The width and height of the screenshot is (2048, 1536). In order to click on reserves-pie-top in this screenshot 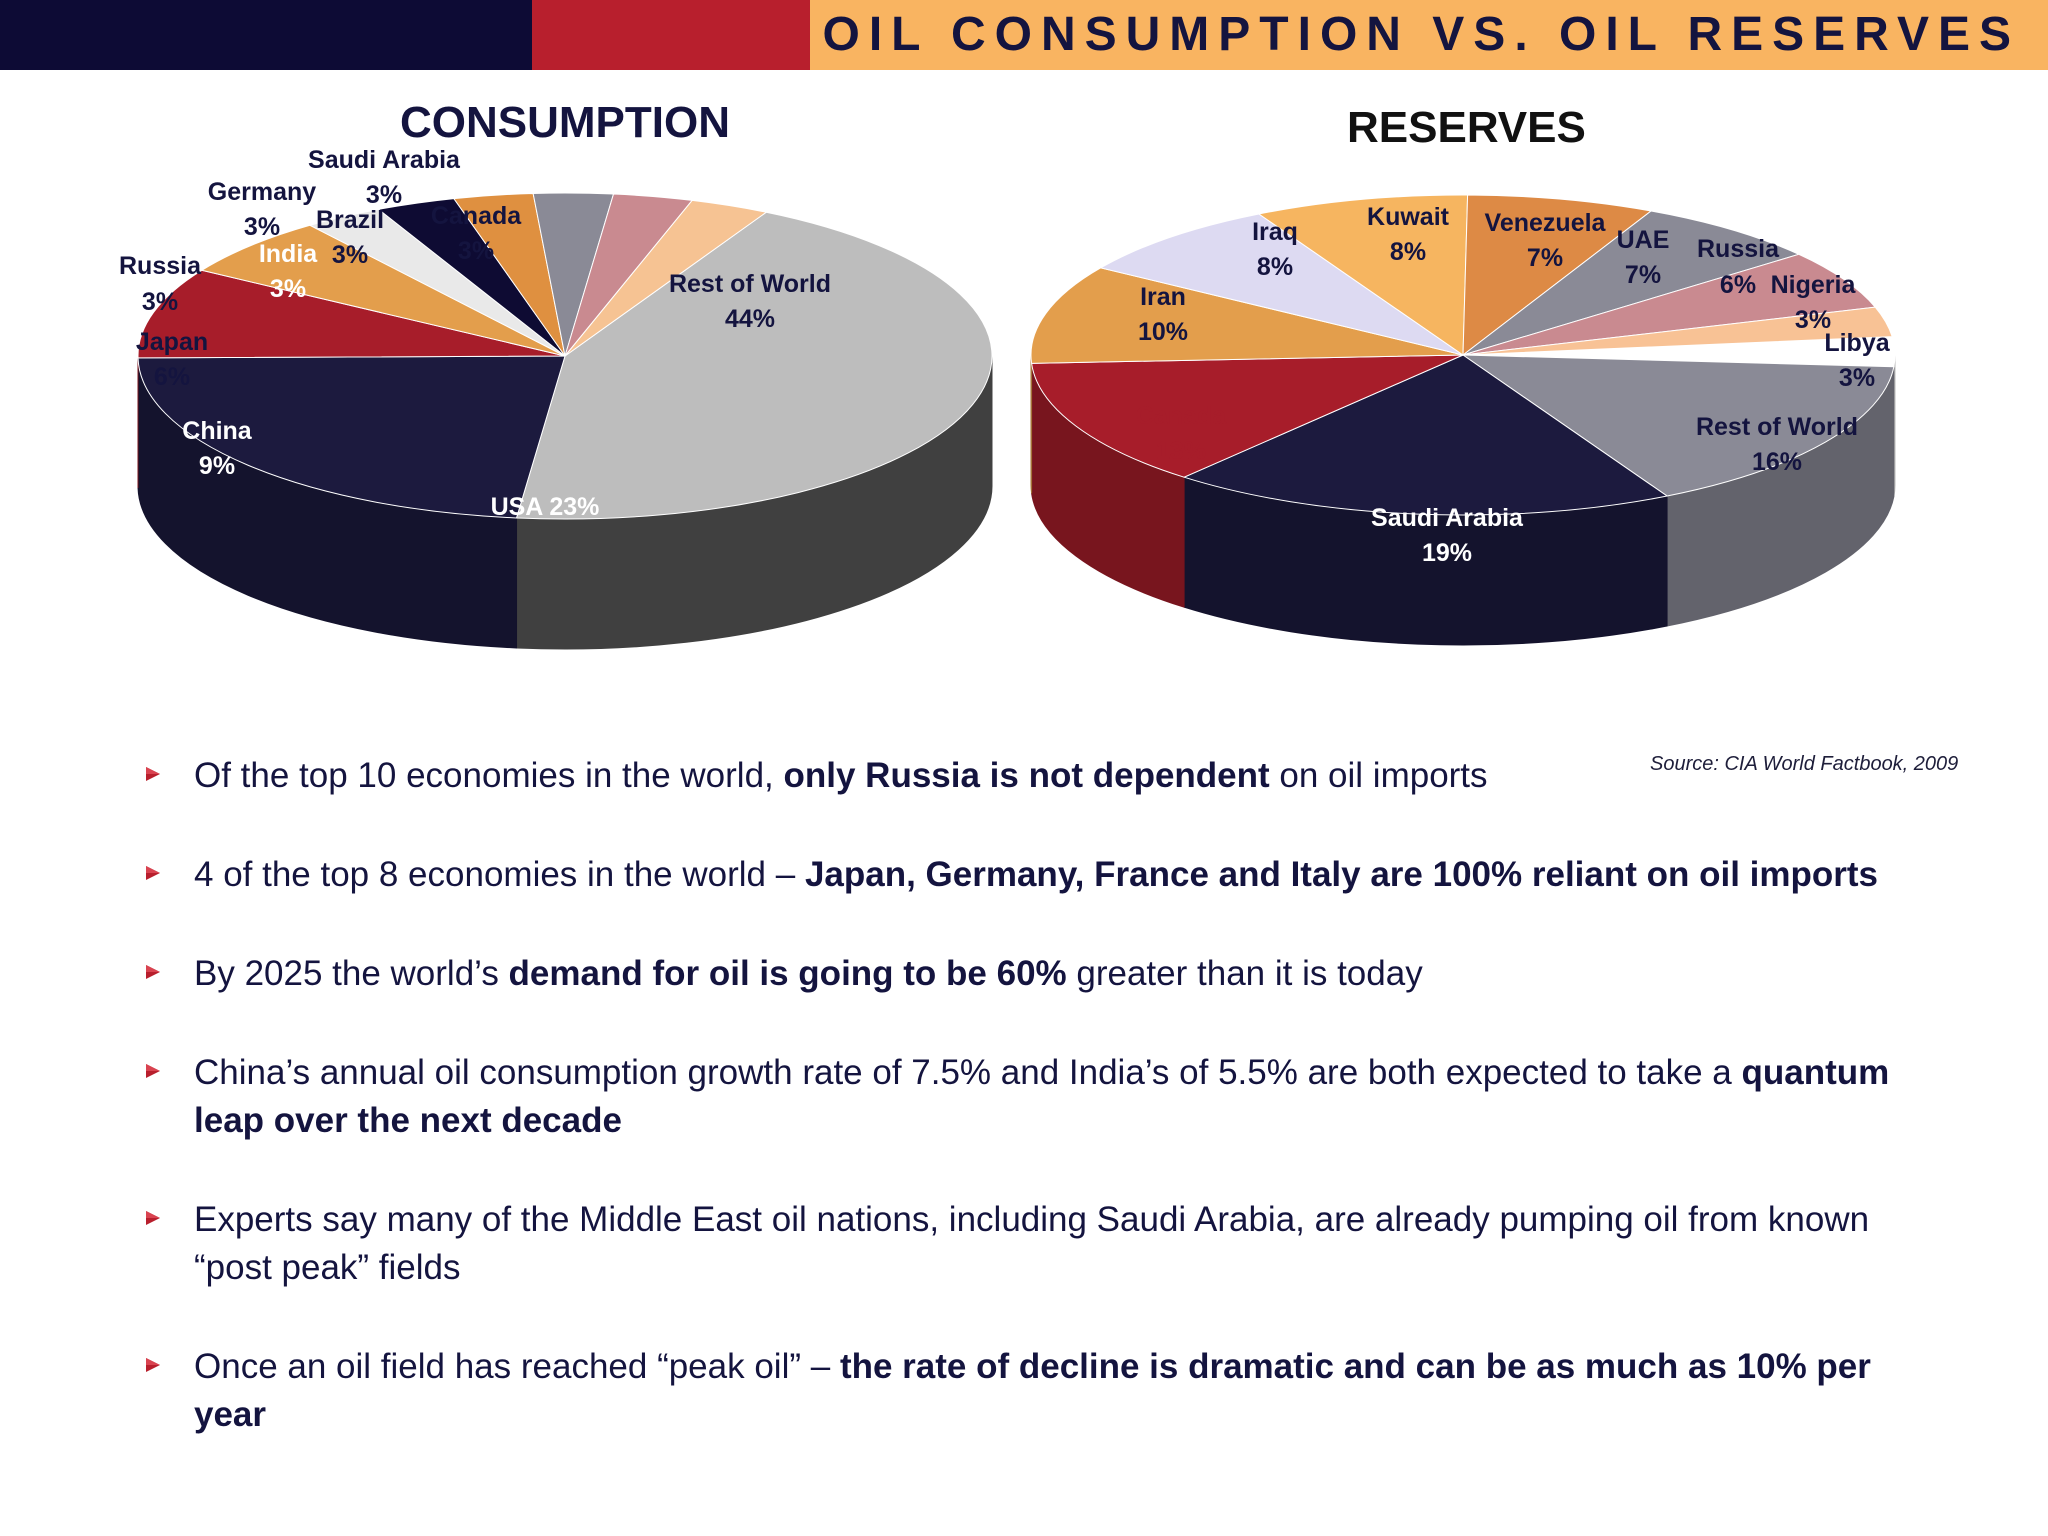, I will do `click(1463, 355)`.